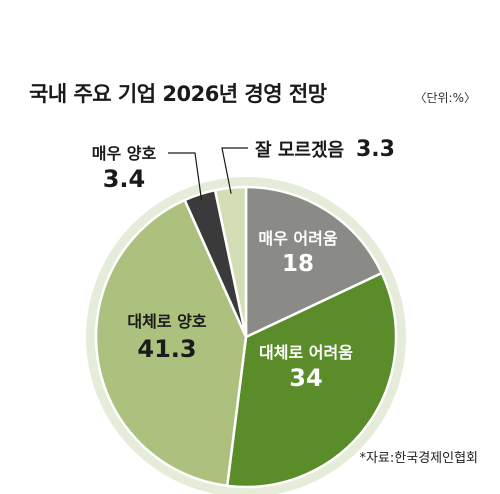 Image resolution: width=500 pixels, height=494 pixels. I want to click on slice-label-2: 대체로 어려움, so click(306, 352).